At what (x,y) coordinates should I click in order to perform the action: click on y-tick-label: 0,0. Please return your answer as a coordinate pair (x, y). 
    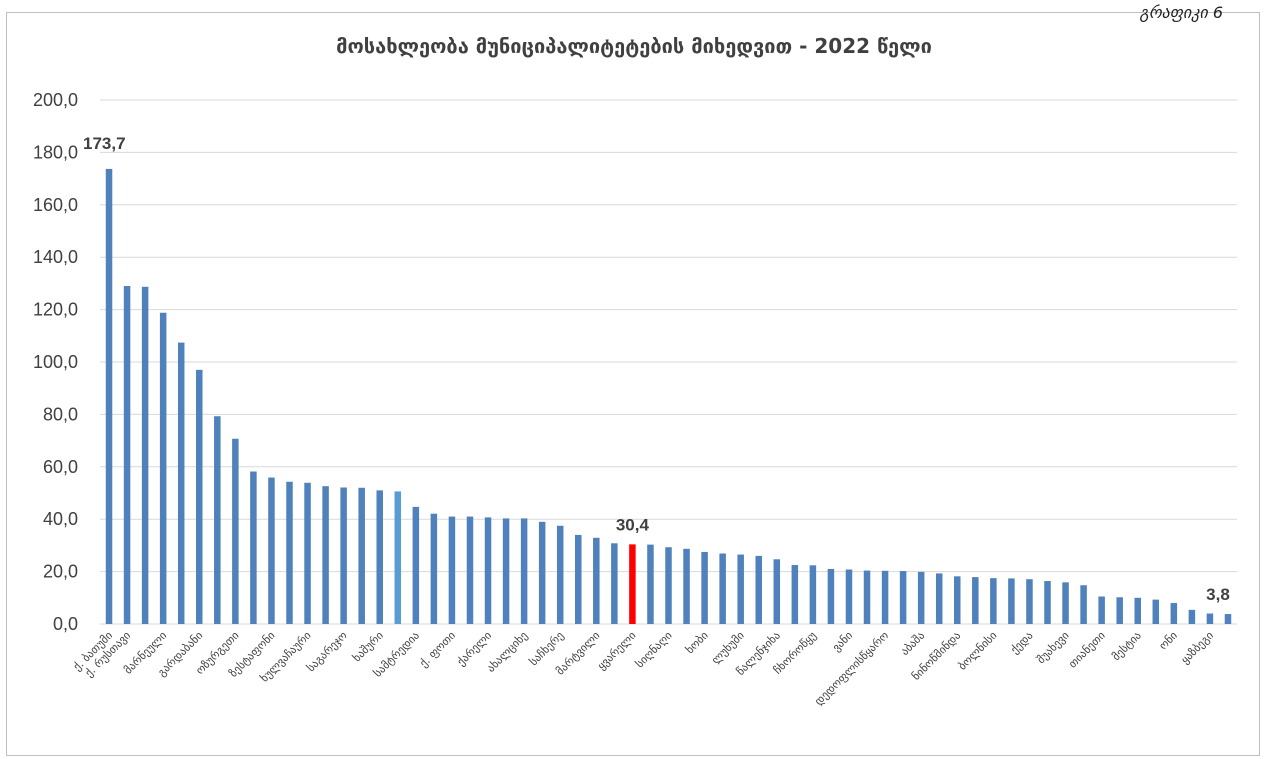
    Looking at the image, I should click on (65, 624).